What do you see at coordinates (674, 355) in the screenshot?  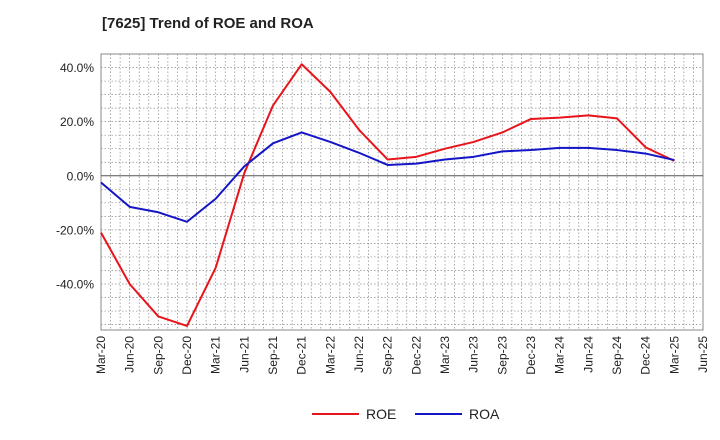 I see `x-tick-label: Mar-25` at bounding box center [674, 355].